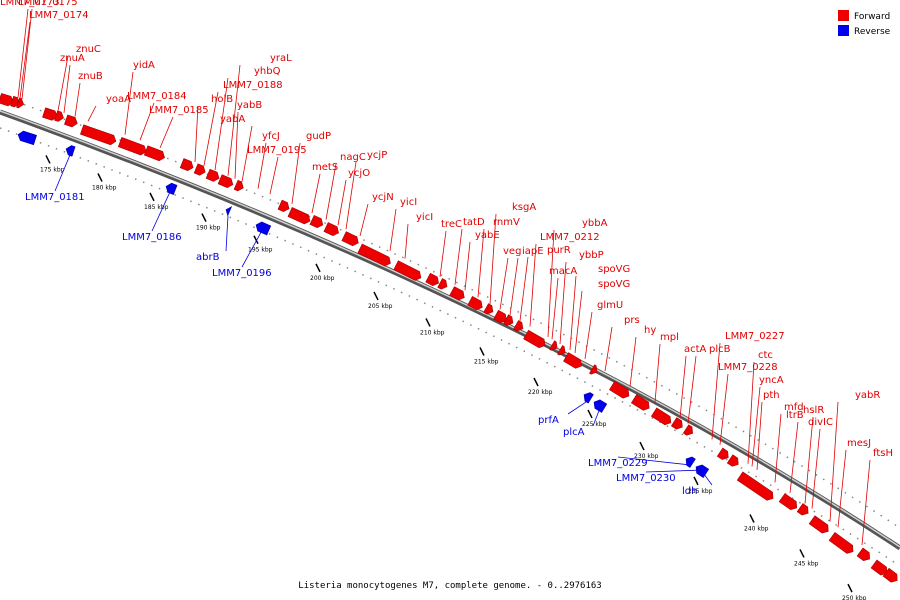 This screenshot has width=900, height=600. What do you see at coordinates (30, 4) in the screenshot?
I see `forward-gene-label: LMM7_0173` at bounding box center [30, 4].